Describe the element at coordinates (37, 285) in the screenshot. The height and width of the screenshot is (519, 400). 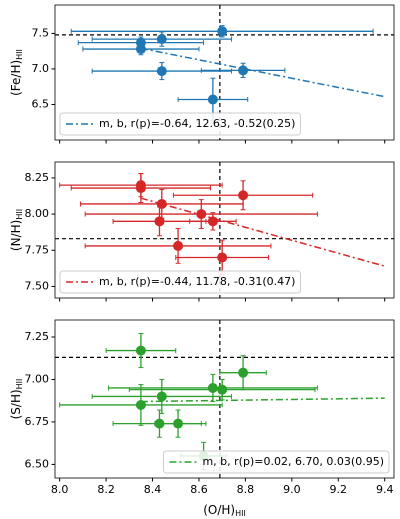
I see `y-tick-label: 7.50` at that location.